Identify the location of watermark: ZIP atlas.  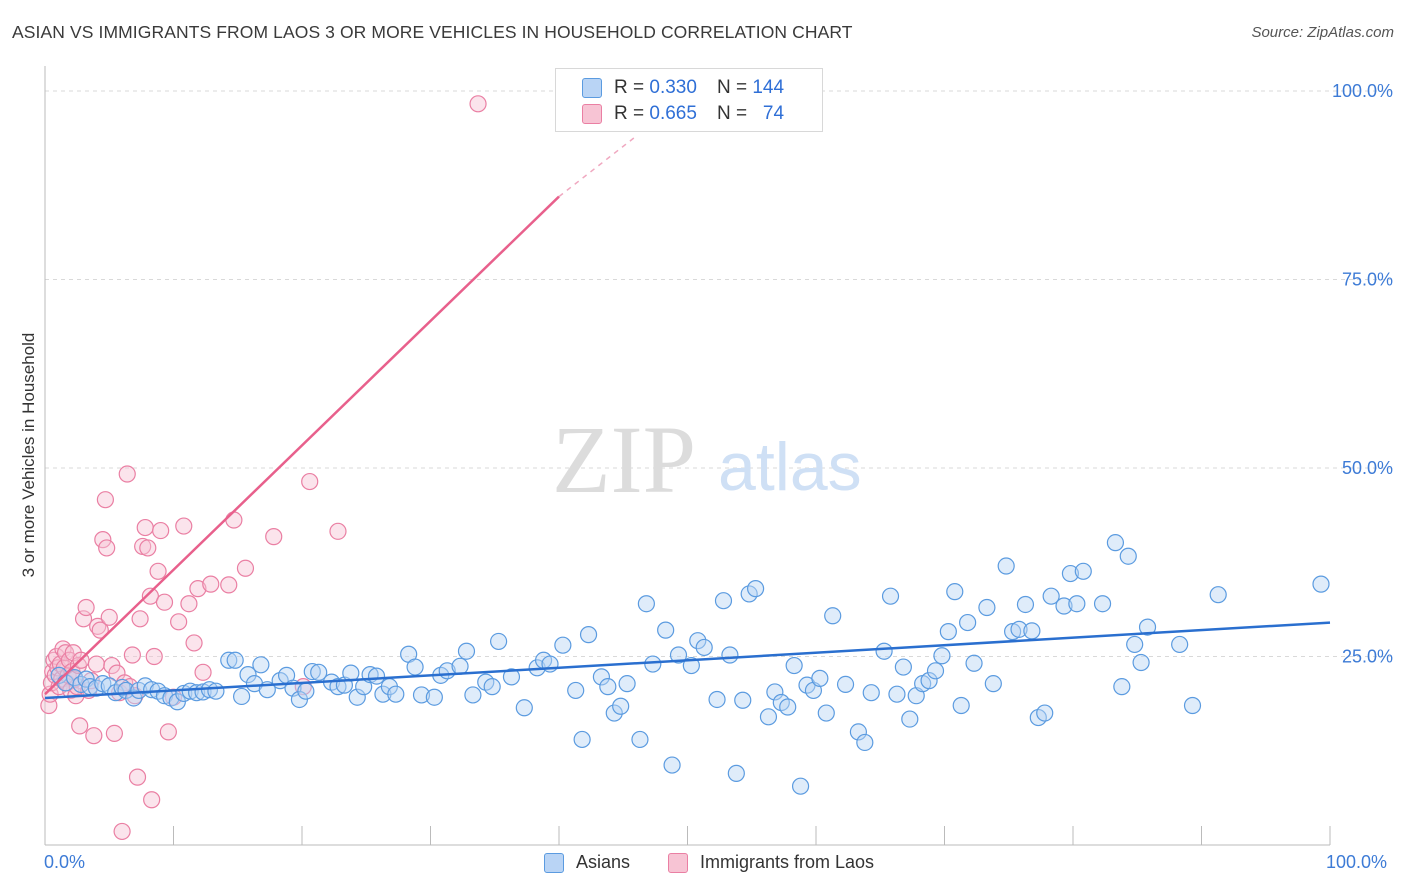
(707, 459).